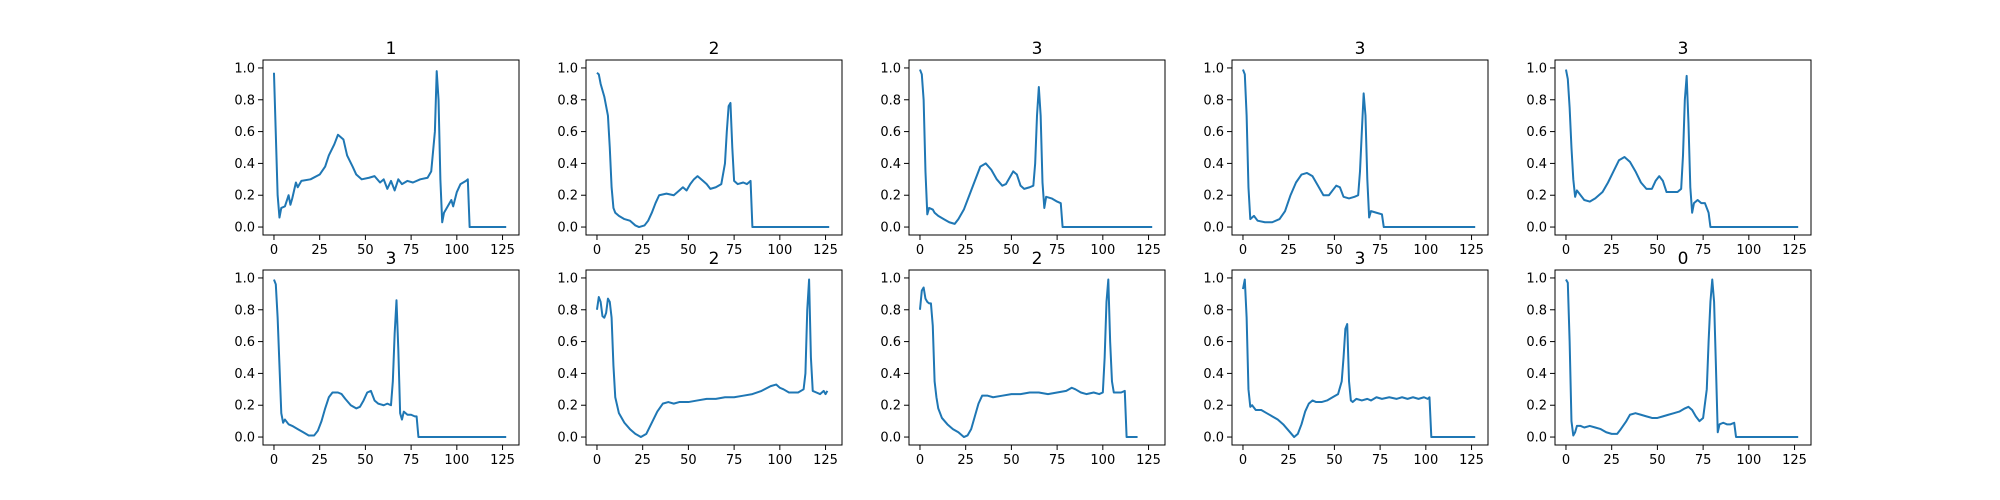  I want to click on panel-5: 0 25 50 75 100 125 0.0 0.2 0.4 0.6 0.8 1.0 3, so click(1669, 148).